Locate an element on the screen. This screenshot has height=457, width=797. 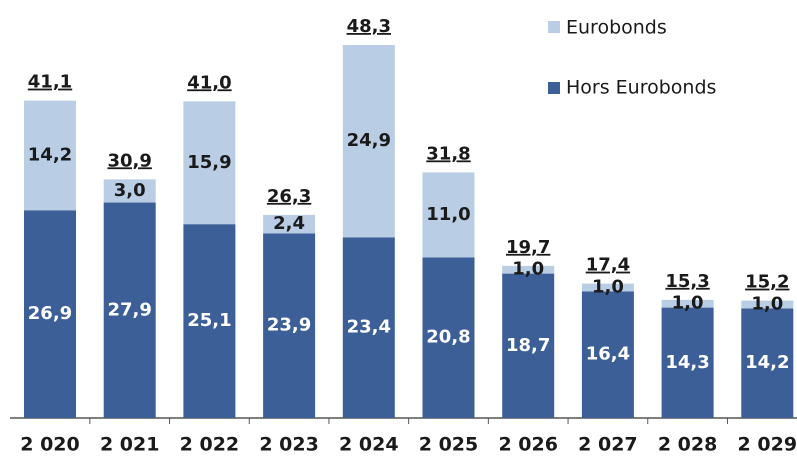
data-label: 26,9 is located at coordinates (50, 313).